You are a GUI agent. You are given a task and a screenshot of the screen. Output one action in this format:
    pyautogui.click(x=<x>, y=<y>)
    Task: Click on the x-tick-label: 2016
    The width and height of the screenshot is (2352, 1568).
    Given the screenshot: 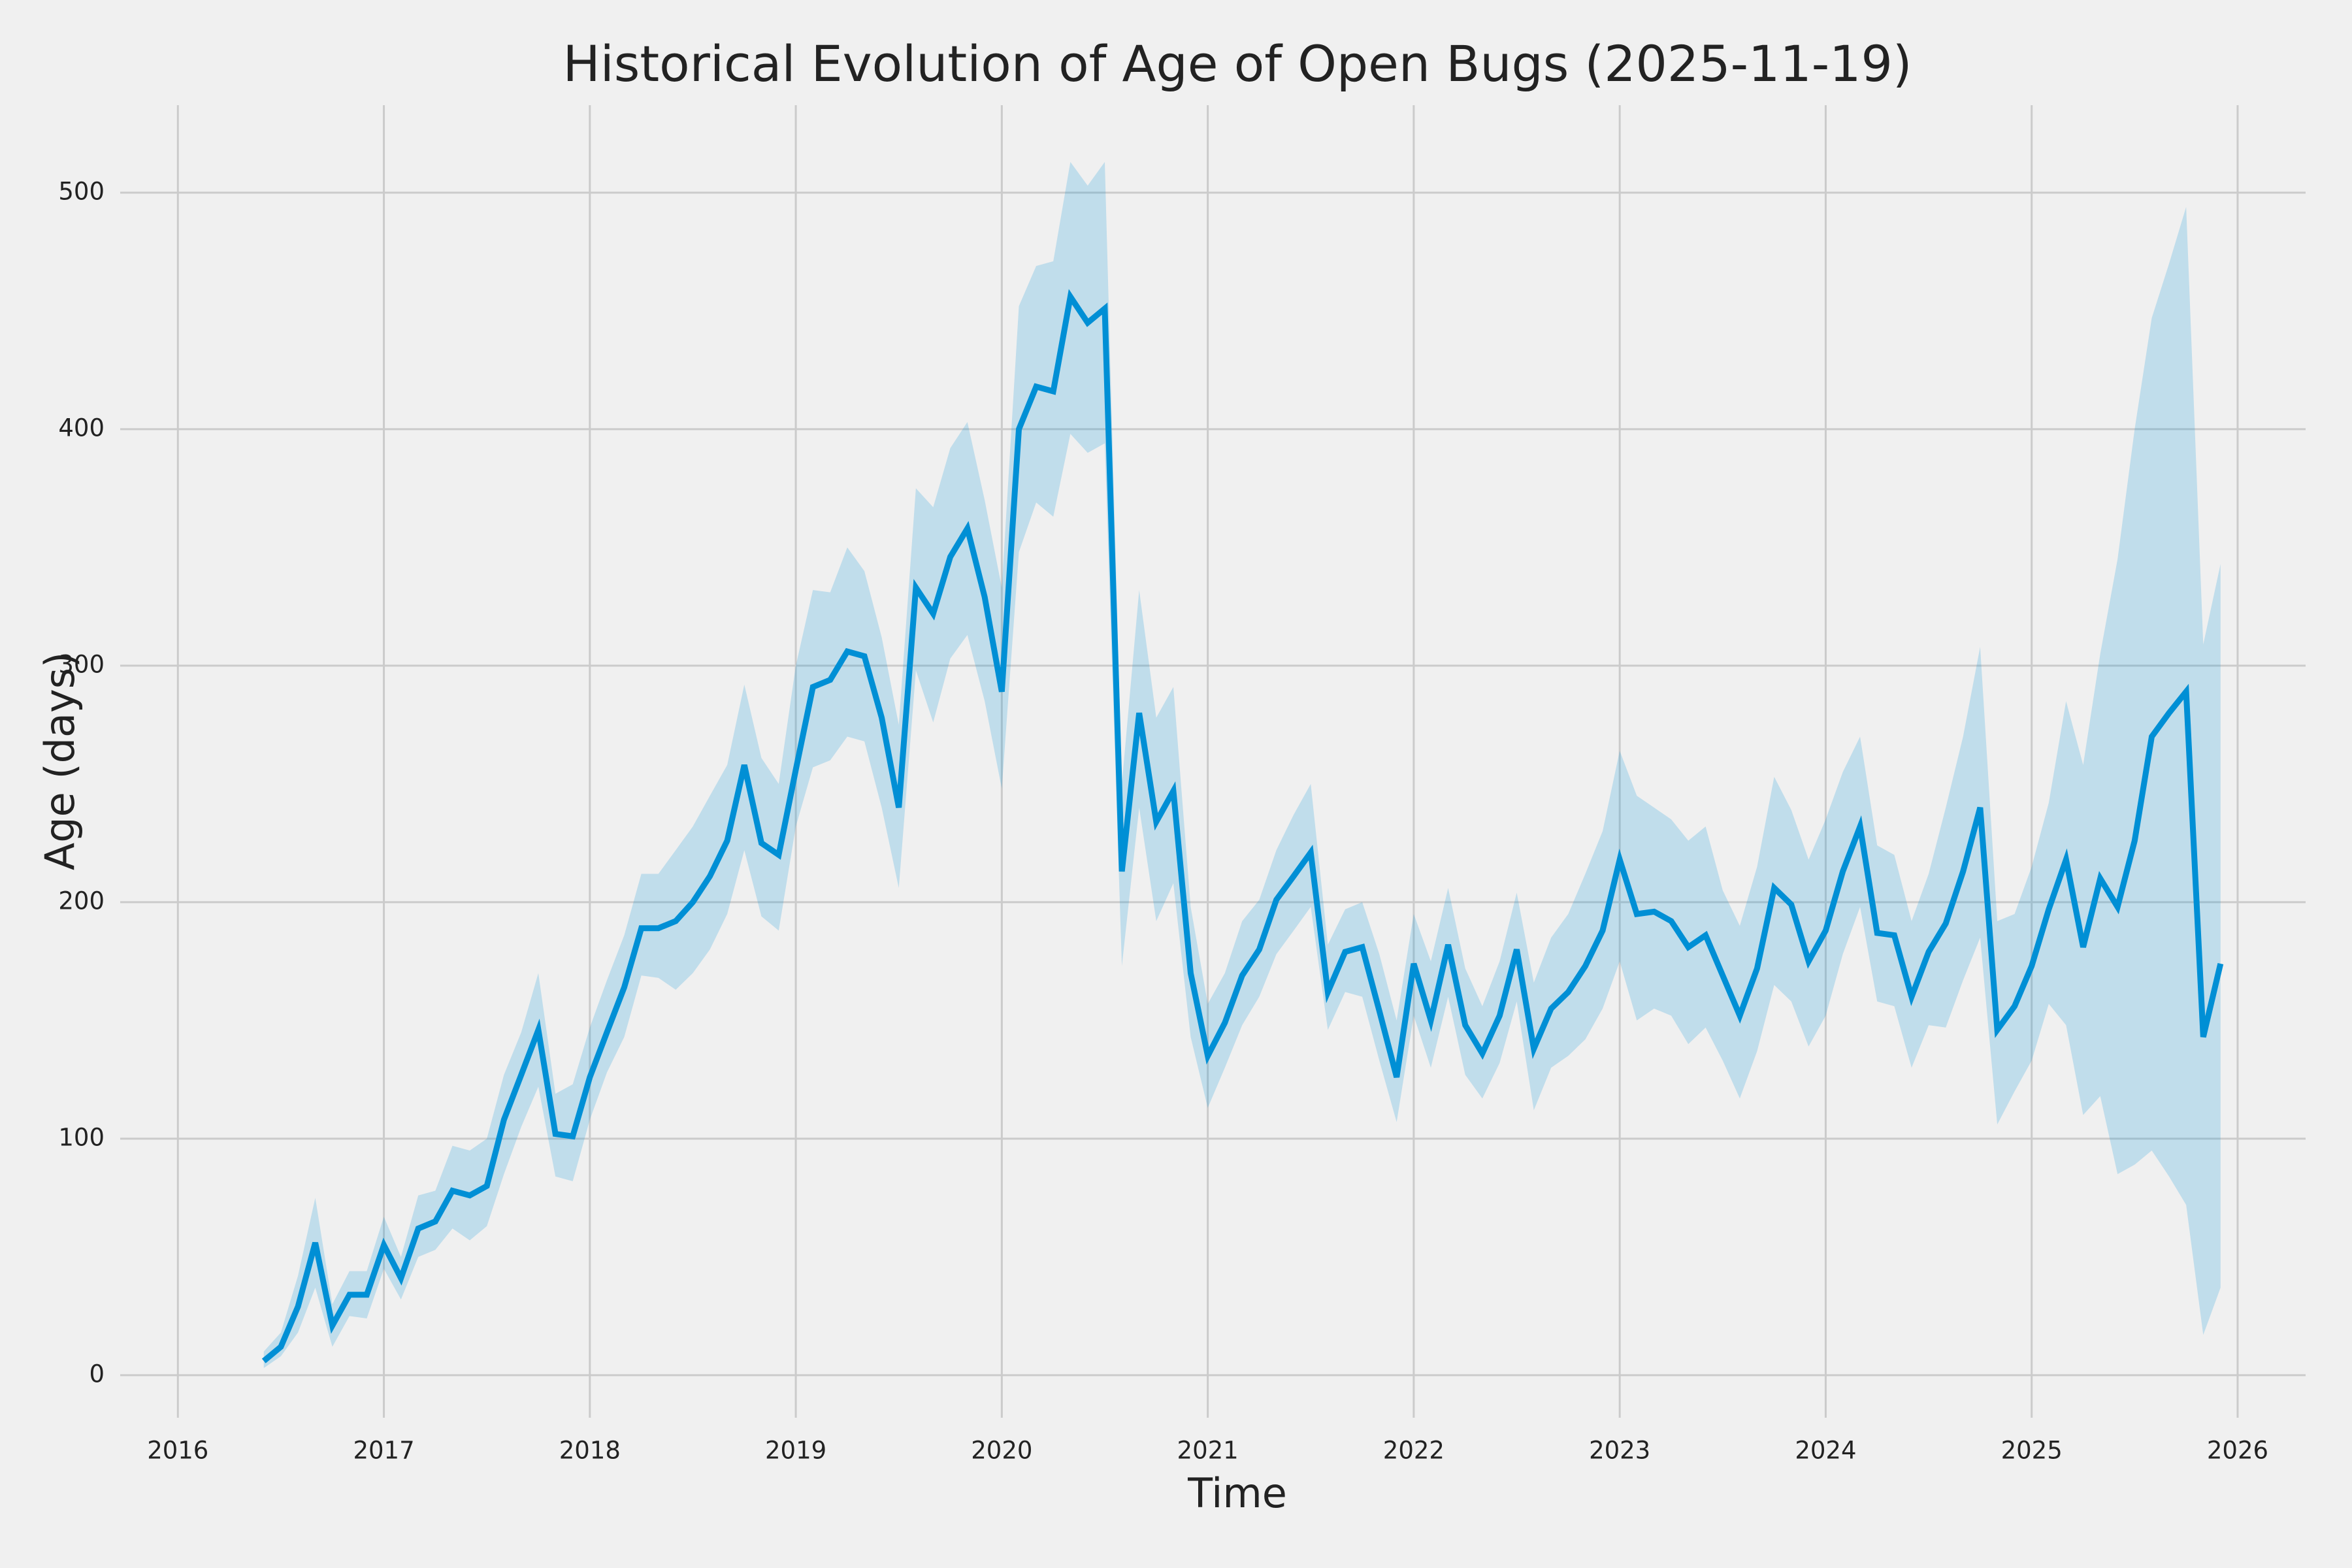 What is the action you would take?
    pyautogui.click(x=177, y=1451)
    